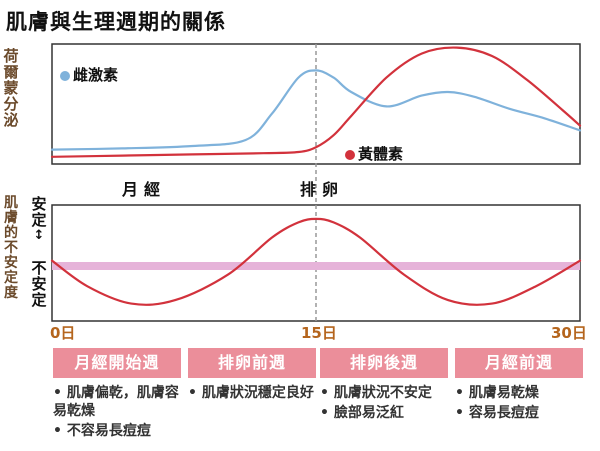  What do you see at coordinates (11, 88) in the screenshot?
I see `hormone-ylabel: 荷爾蒙分泌` at bounding box center [11, 88].